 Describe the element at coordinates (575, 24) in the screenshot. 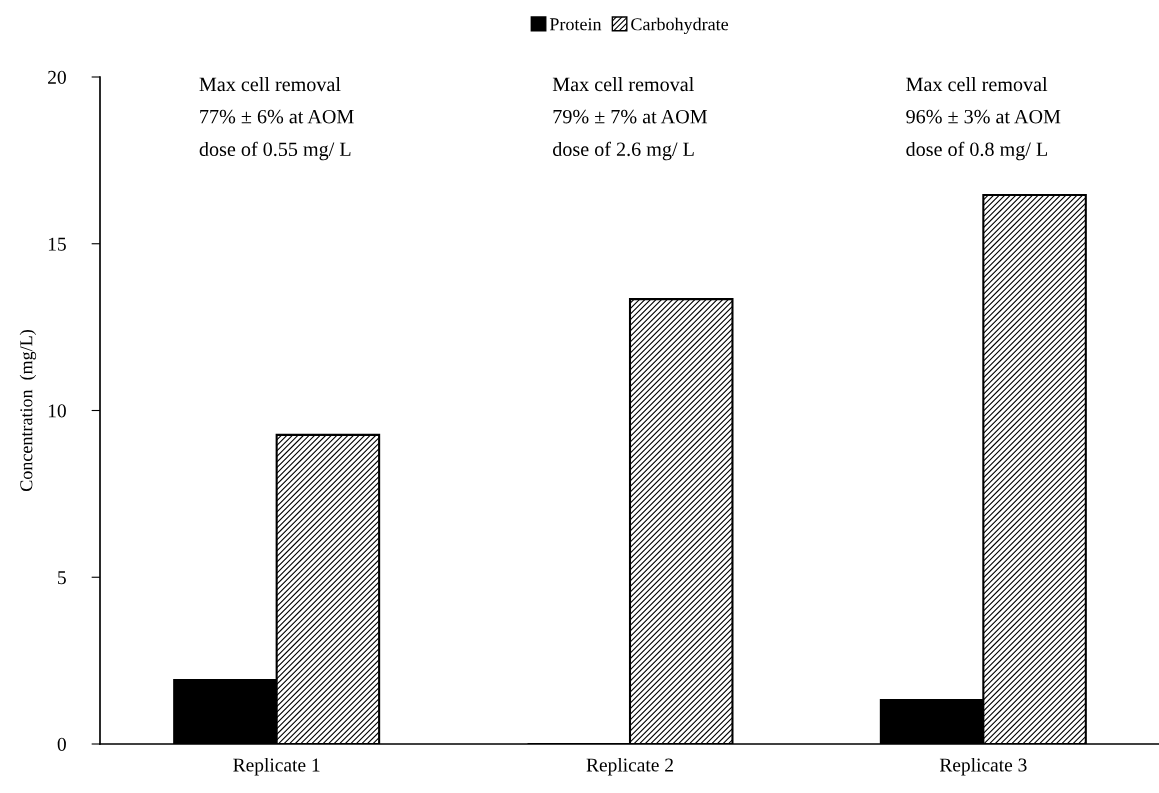

I see `legend-label: Protein` at that location.